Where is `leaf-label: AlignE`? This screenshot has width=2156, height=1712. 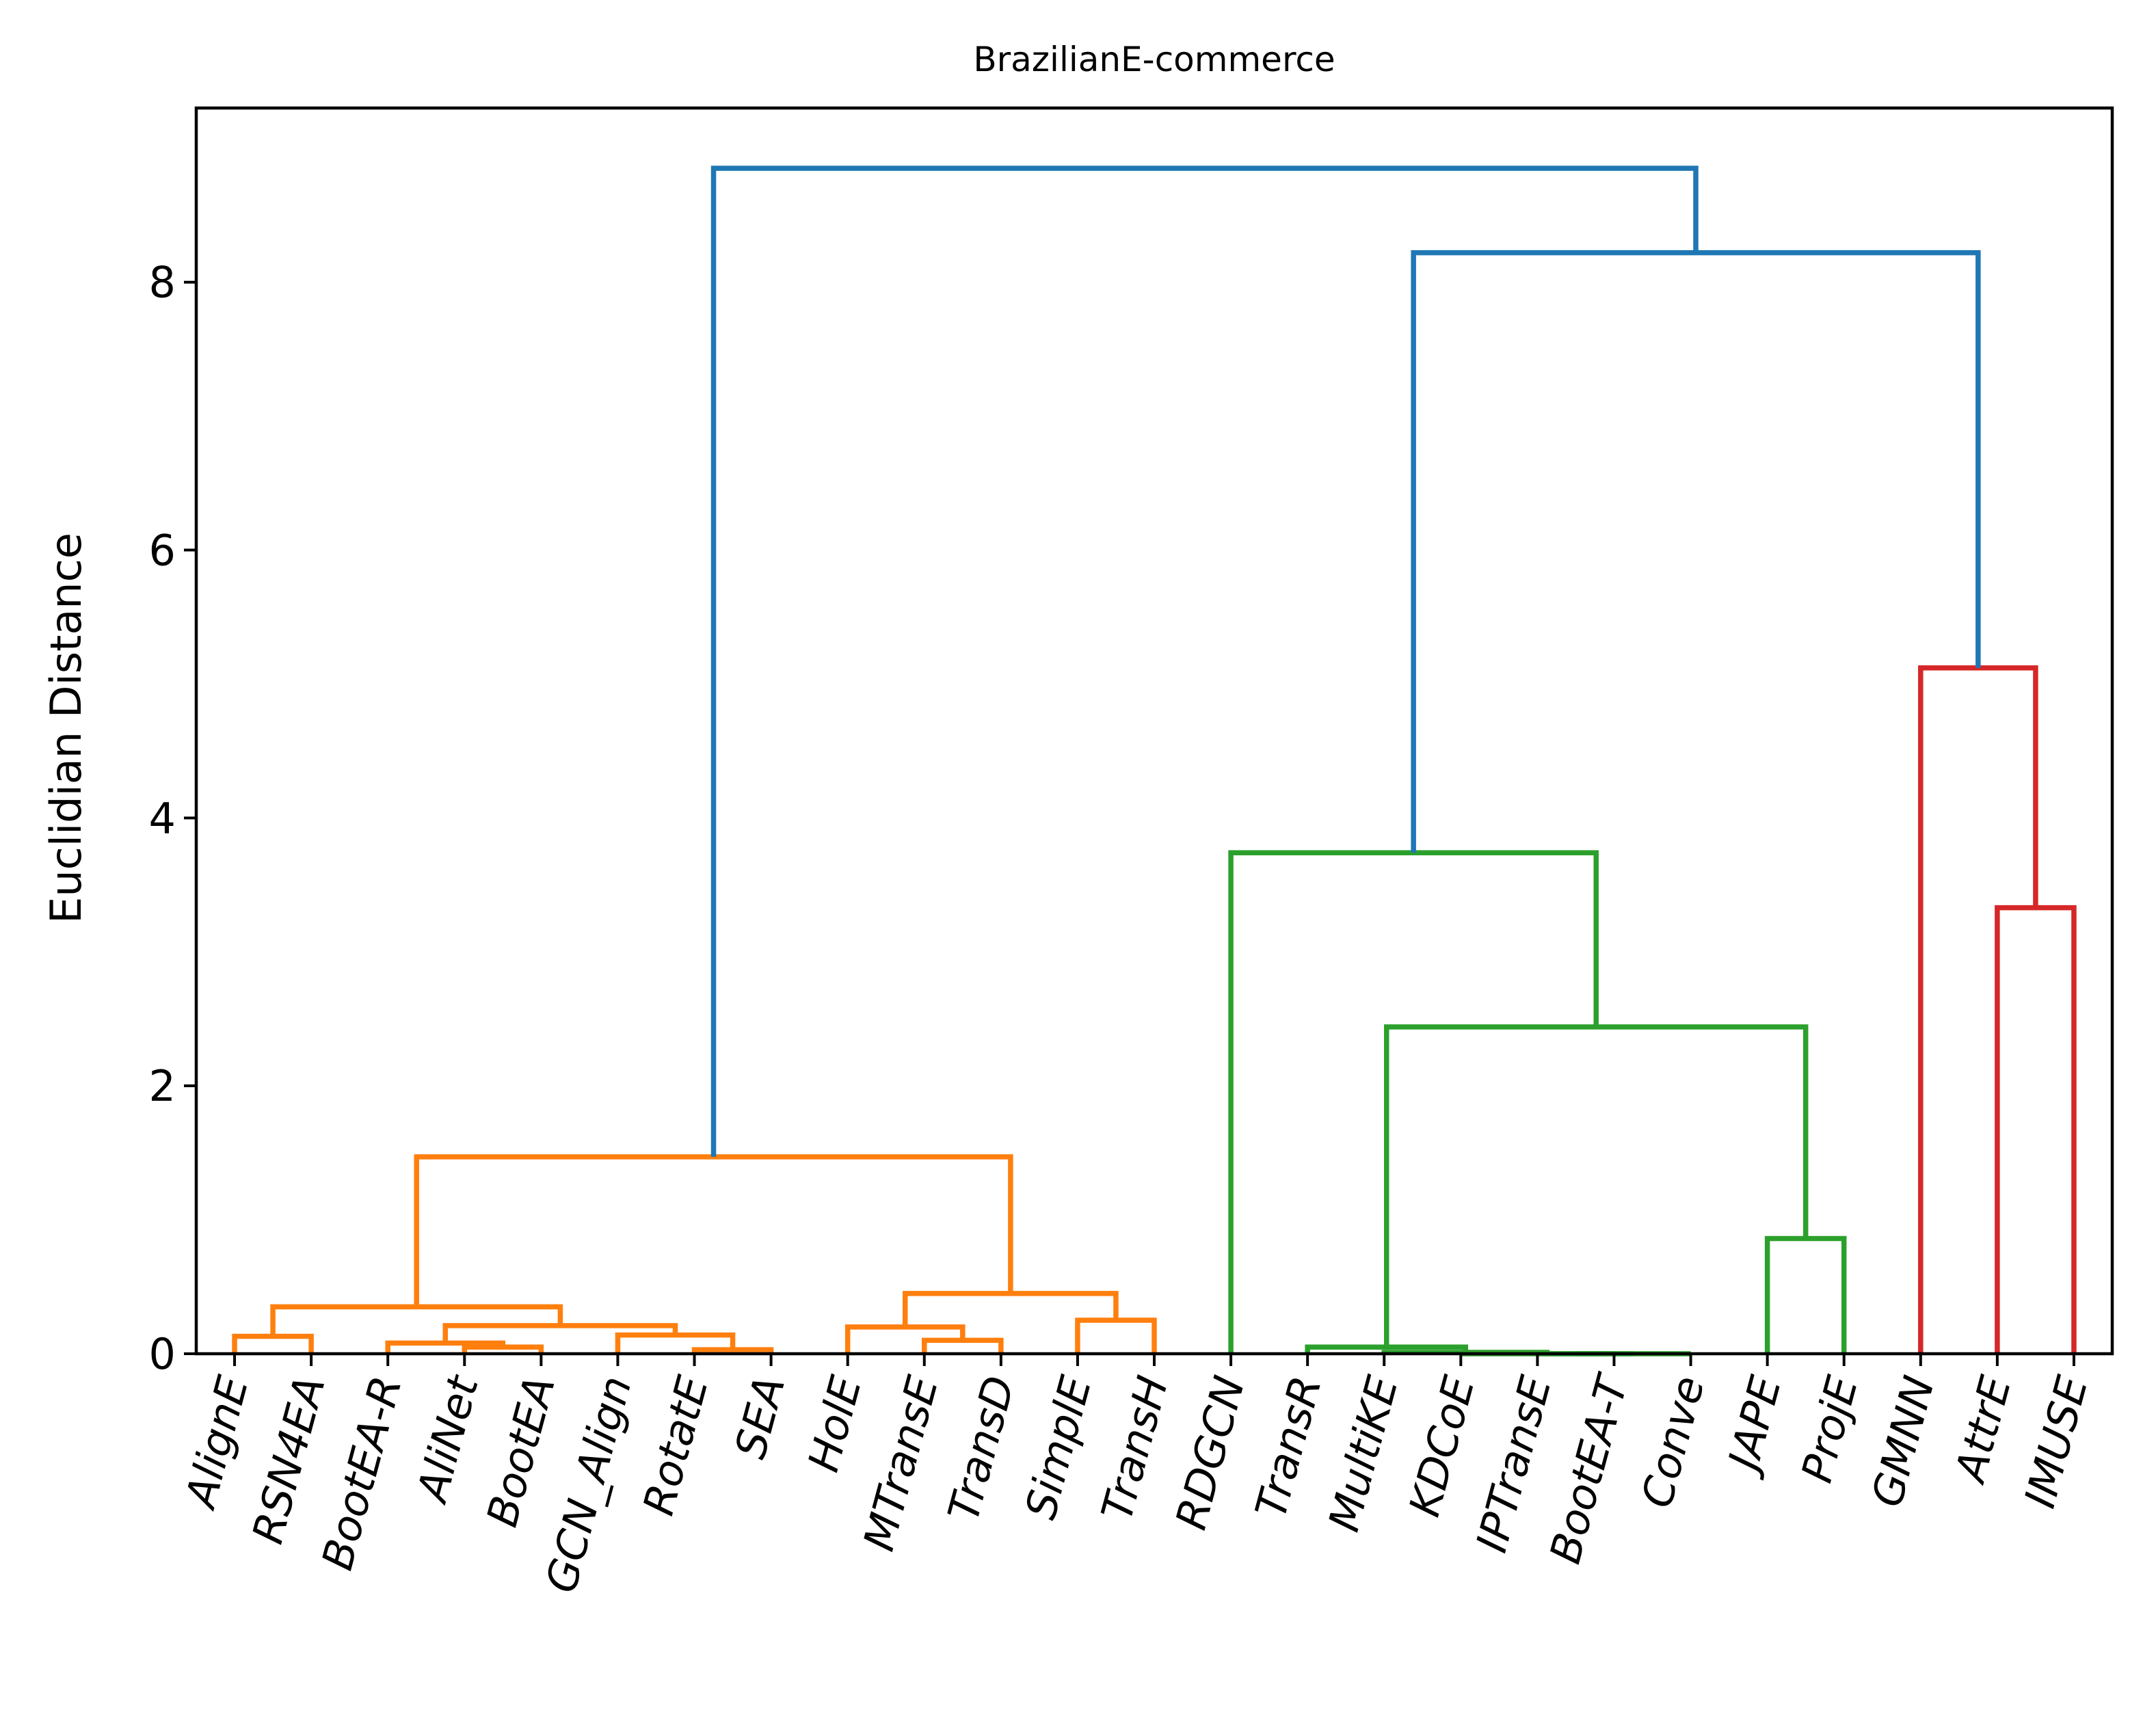 leaf-label: AlignE is located at coordinates (216, 1442).